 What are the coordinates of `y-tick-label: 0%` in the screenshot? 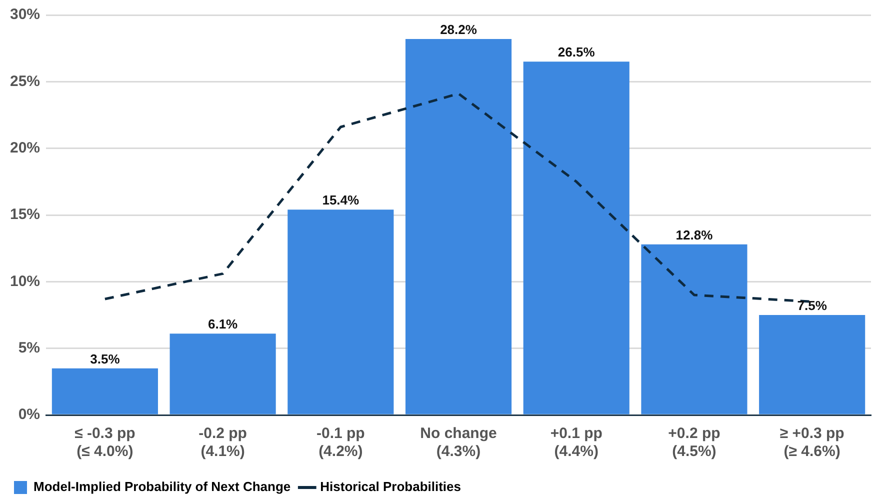 It's located at (29, 415).